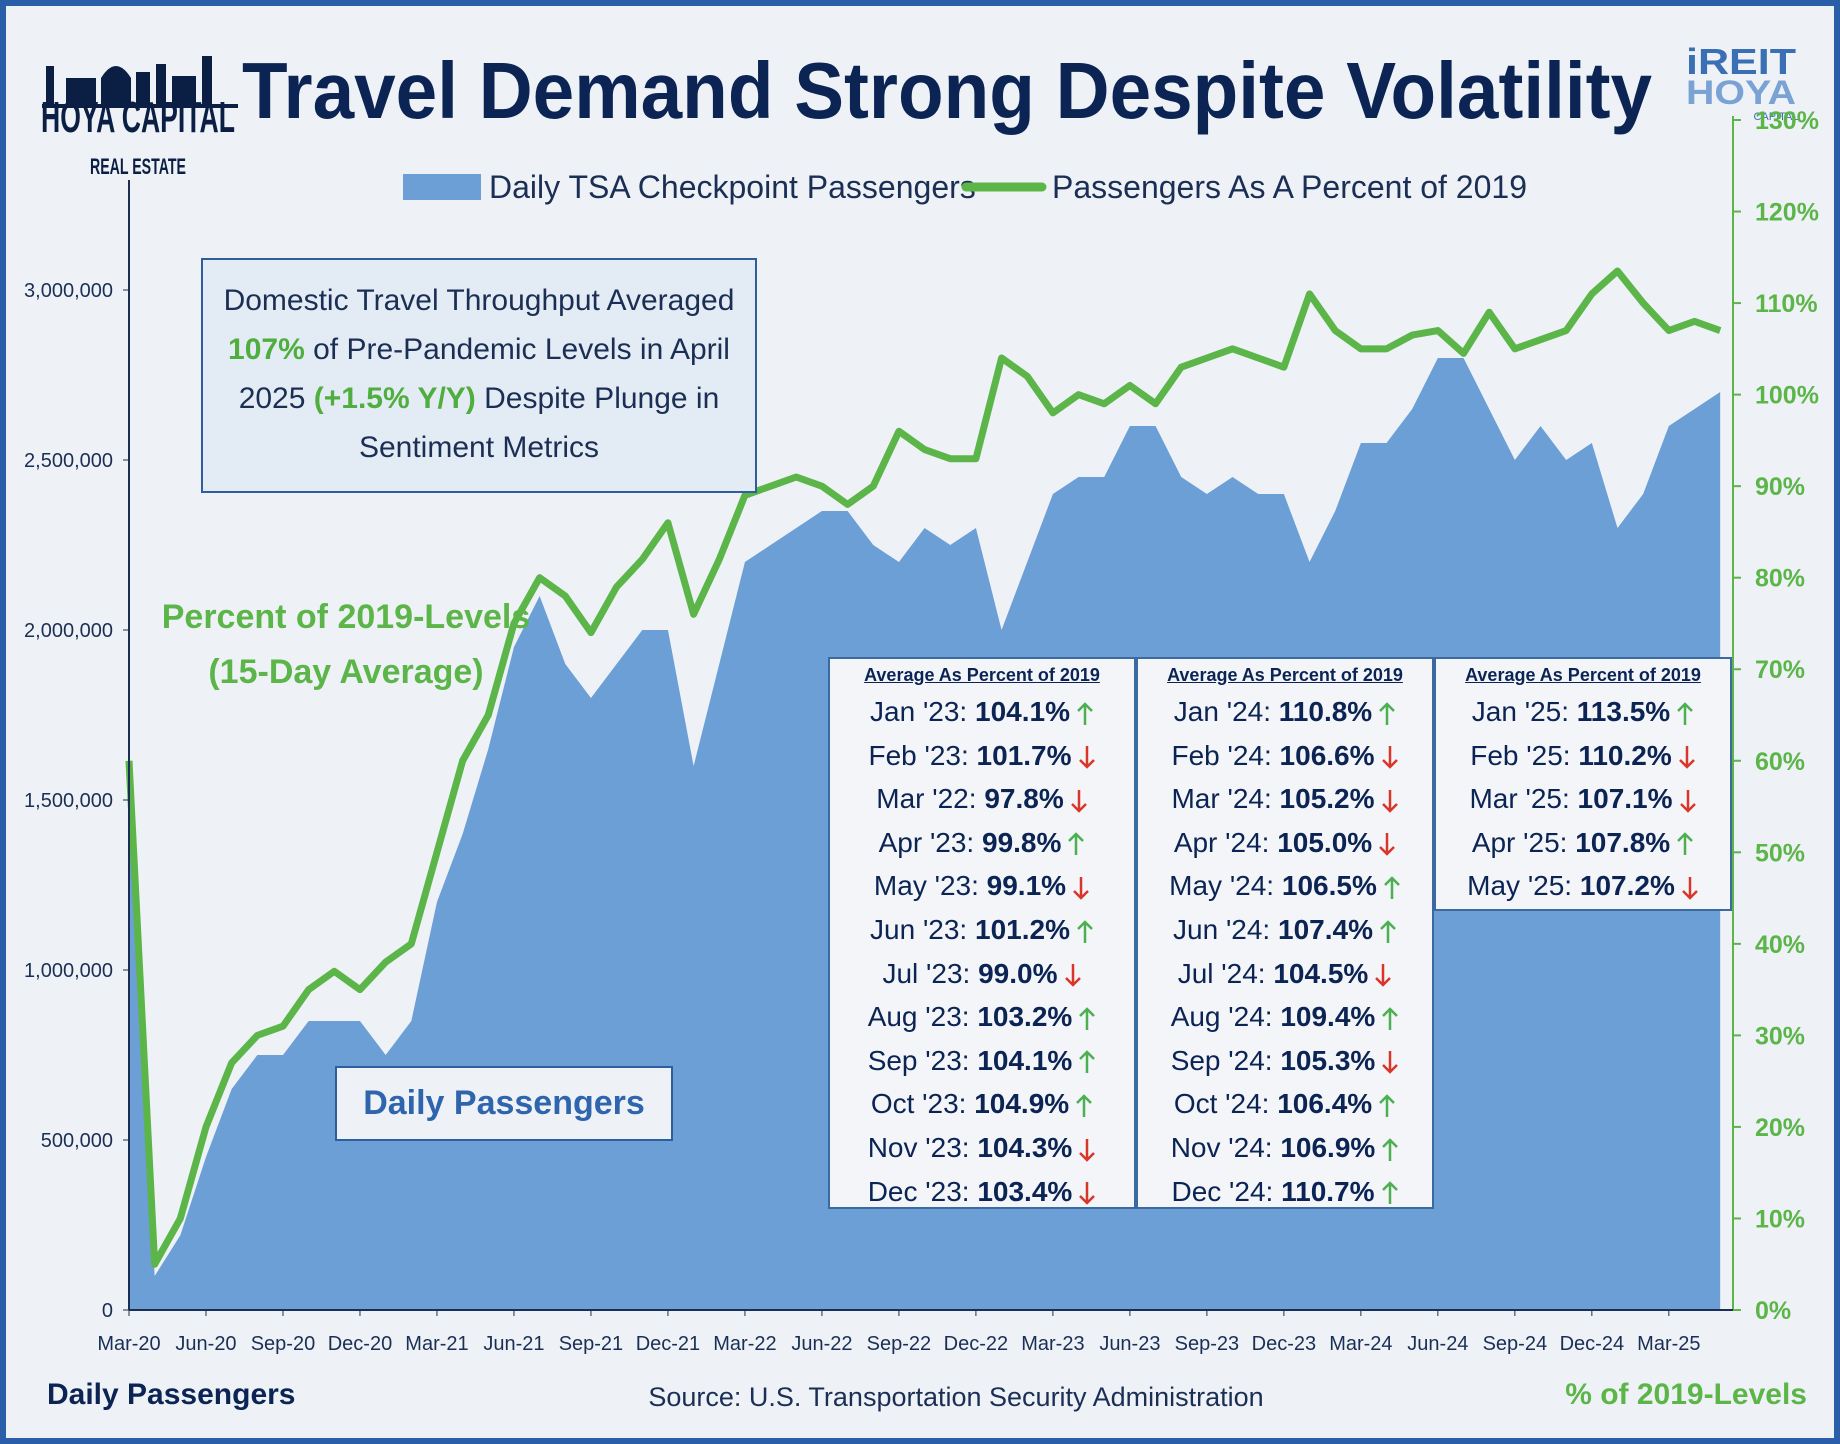 The width and height of the screenshot is (1840, 1444). I want to click on table-row: May '25: 107.2%, so click(1583, 886).